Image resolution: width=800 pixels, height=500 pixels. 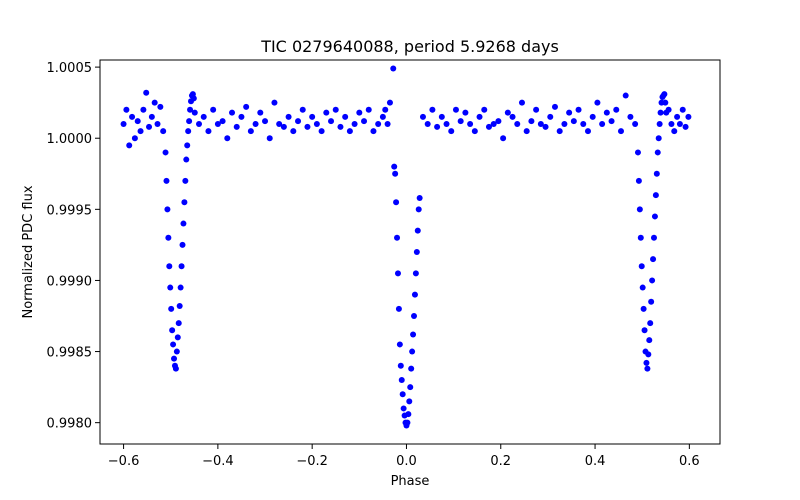 What do you see at coordinates (404, 456) in the screenshot?
I see `x-axis: −0.6 −0.4 −0.2 0.0 0.2 0.4 0.6` at bounding box center [404, 456].